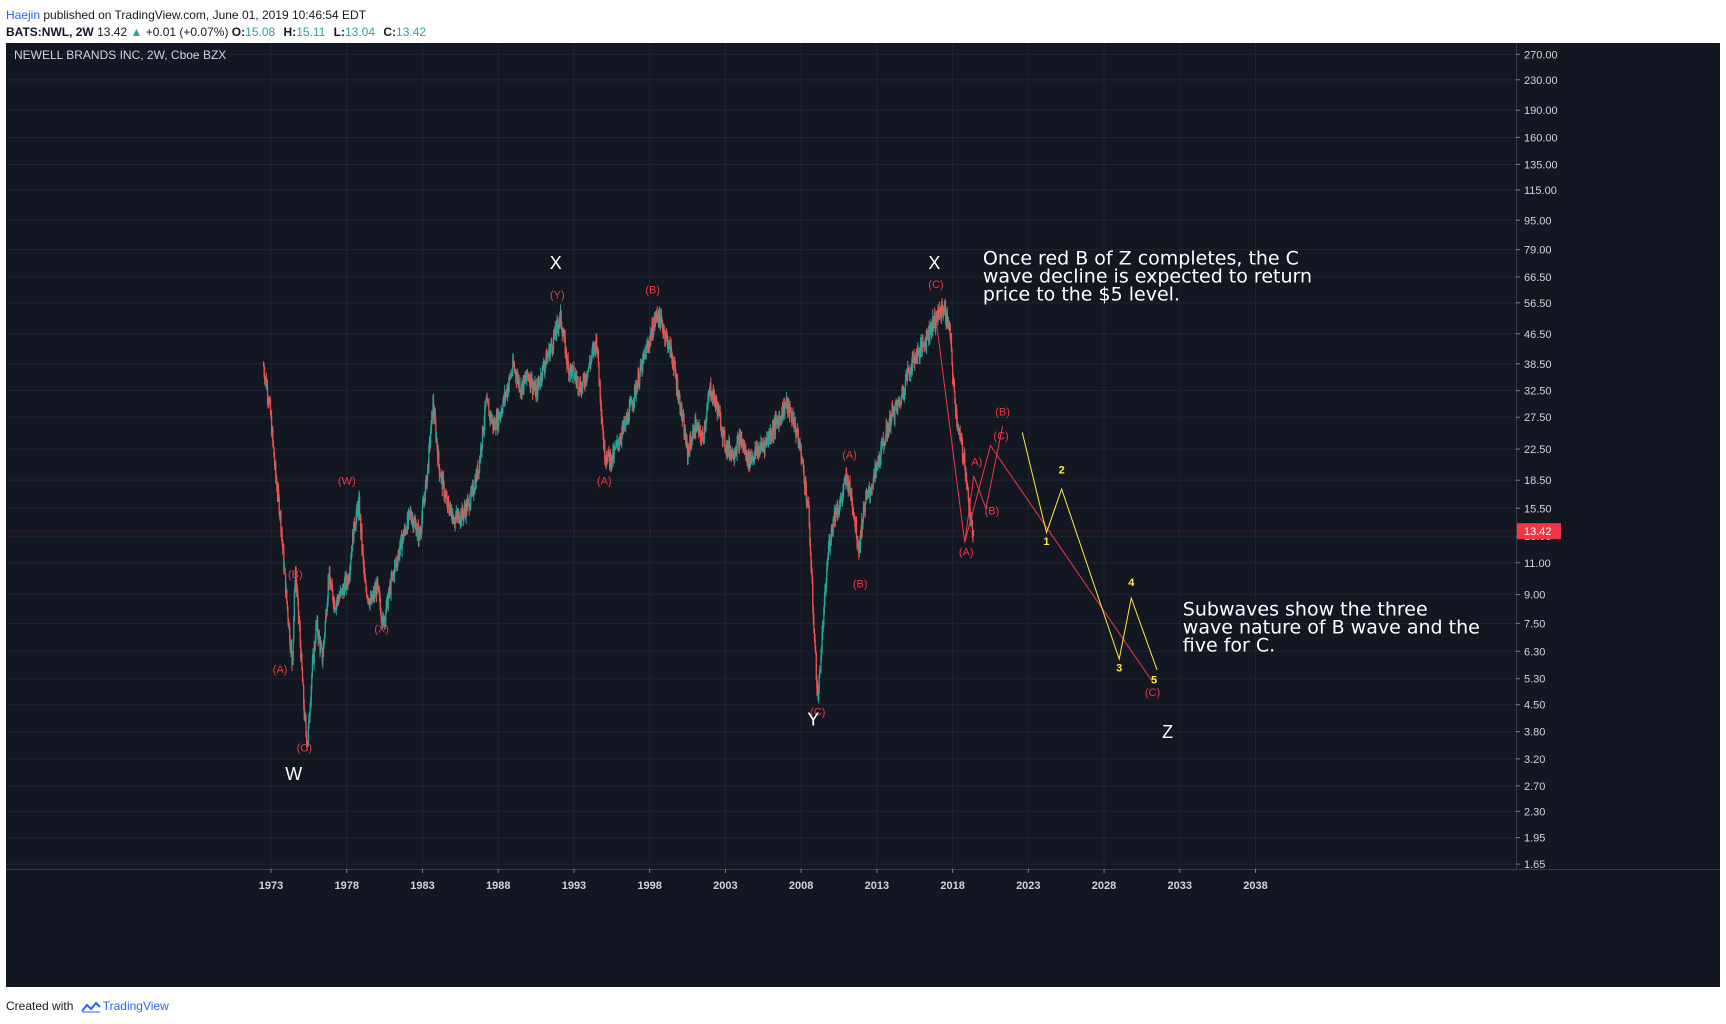 The image size is (1726, 1024). What do you see at coordinates (1538, 481) in the screenshot?
I see `price-tick-label: 18.50` at bounding box center [1538, 481].